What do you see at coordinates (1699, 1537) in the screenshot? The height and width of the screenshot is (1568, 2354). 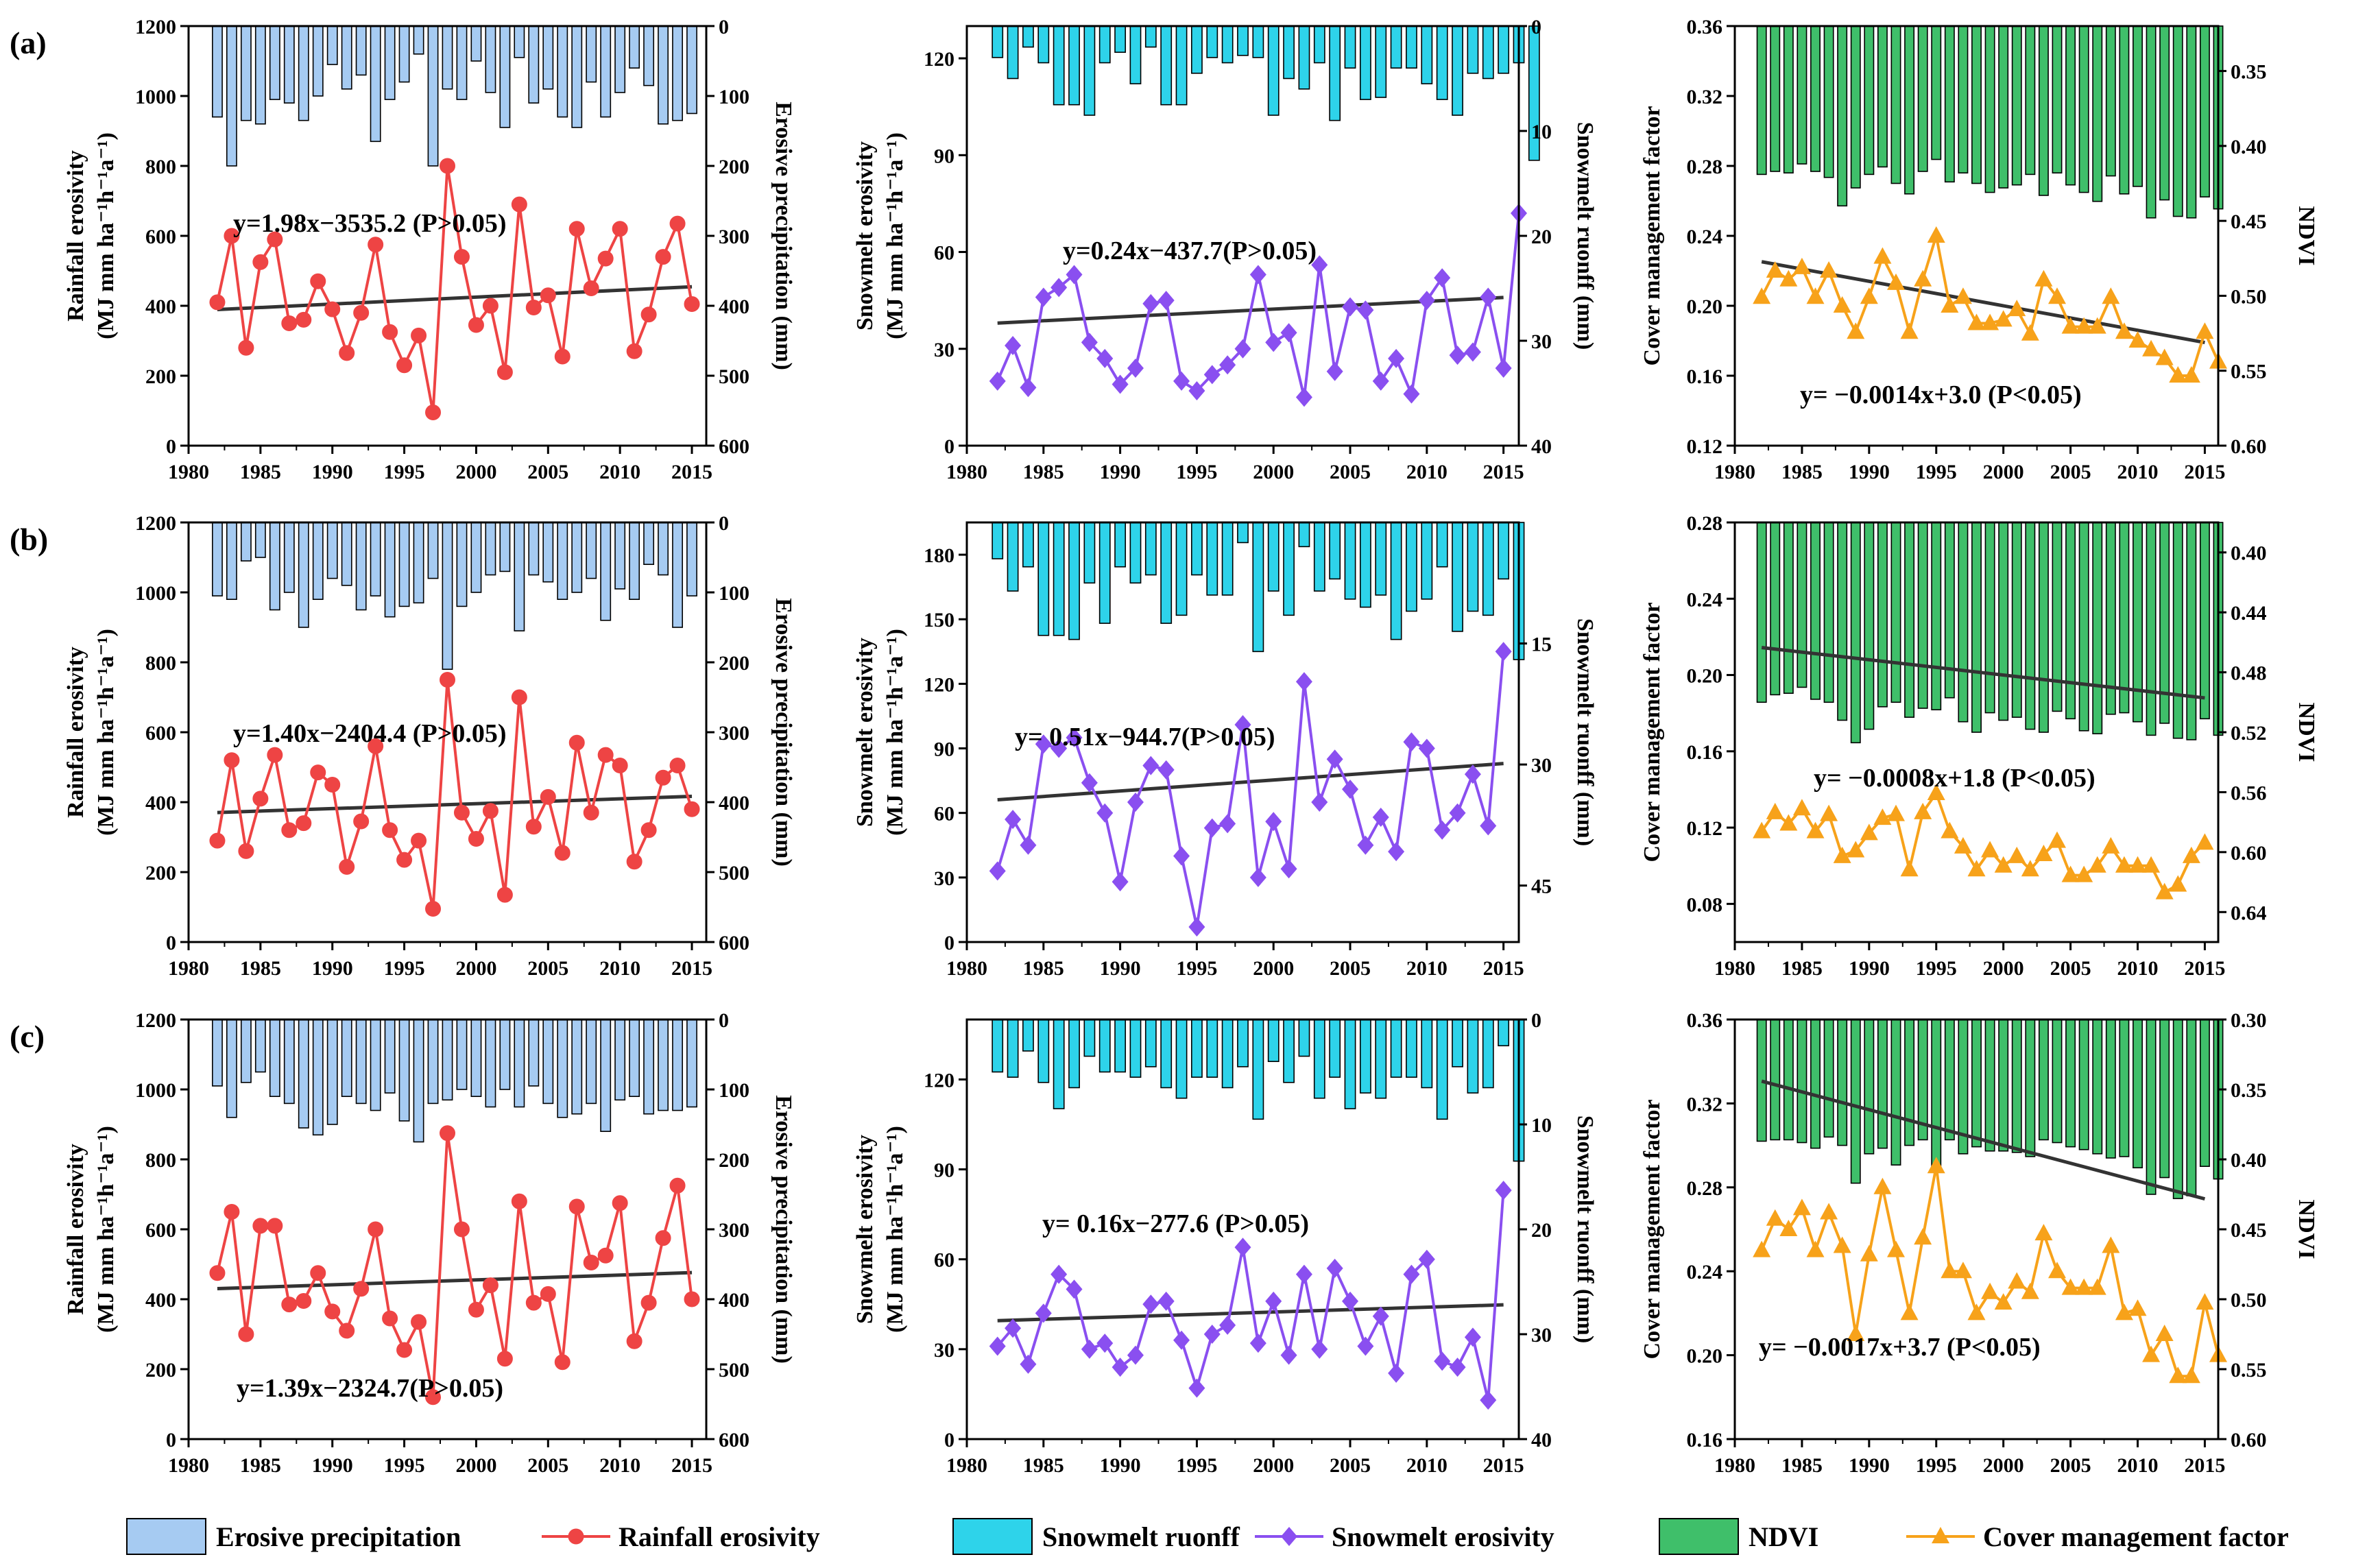 I see `legend-swatch-bar` at bounding box center [1699, 1537].